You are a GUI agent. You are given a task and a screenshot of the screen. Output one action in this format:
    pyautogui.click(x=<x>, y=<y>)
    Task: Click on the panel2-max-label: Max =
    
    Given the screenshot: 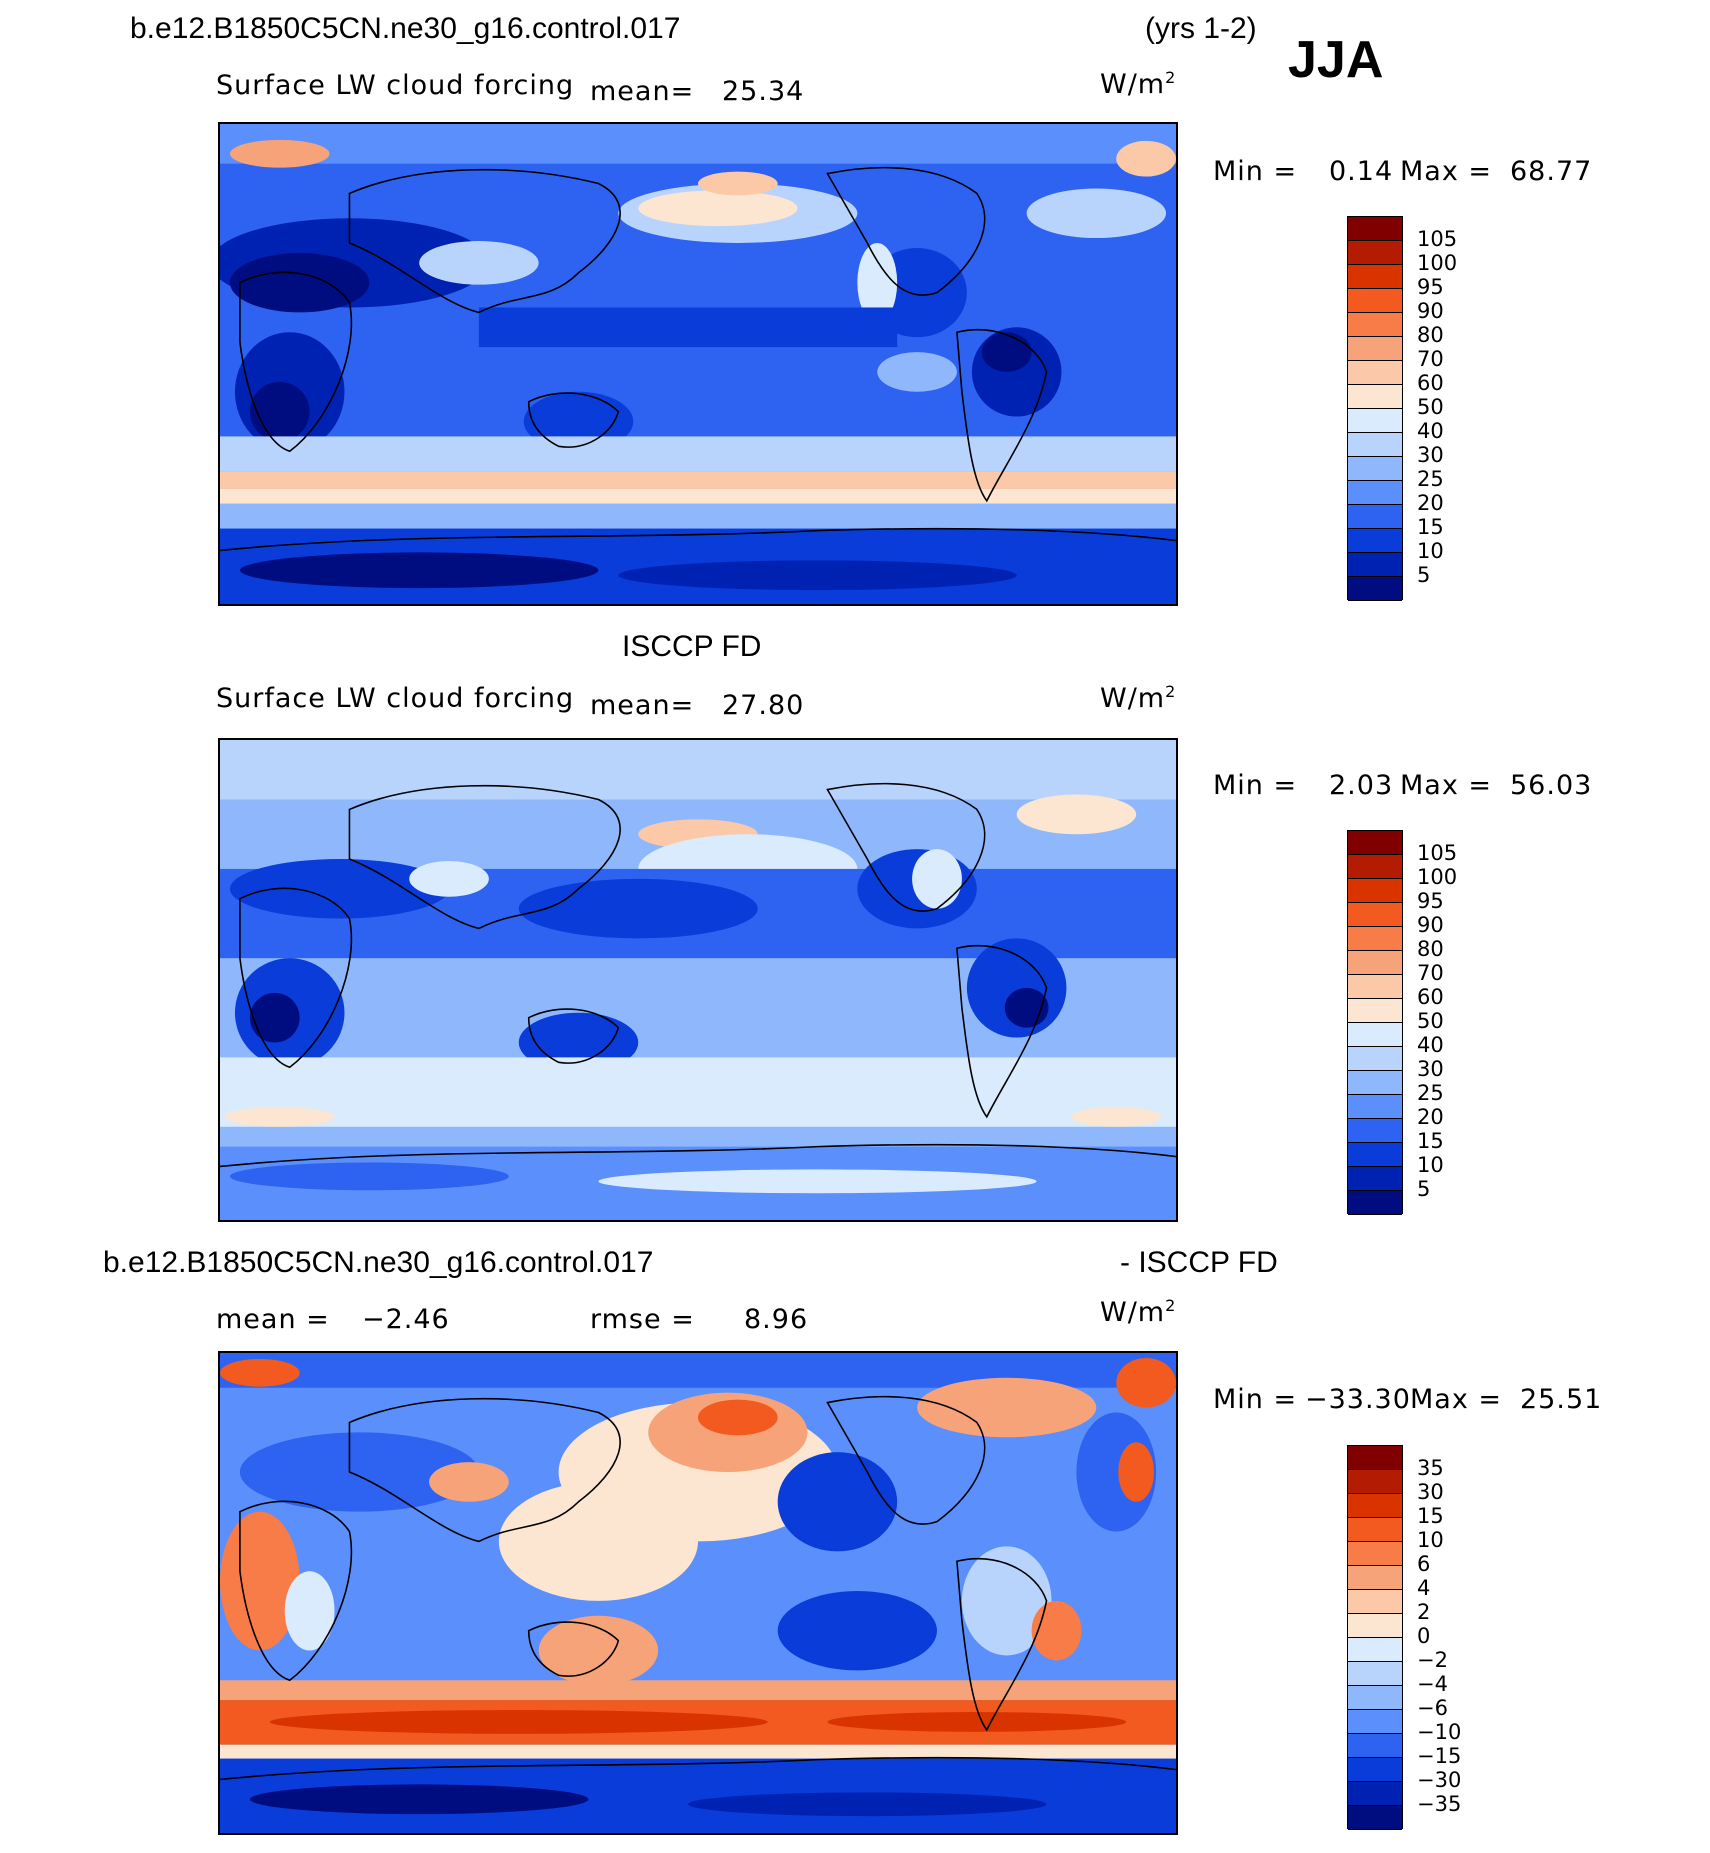 What is the action you would take?
    pyautogui.click(x=1446, y=785)
    